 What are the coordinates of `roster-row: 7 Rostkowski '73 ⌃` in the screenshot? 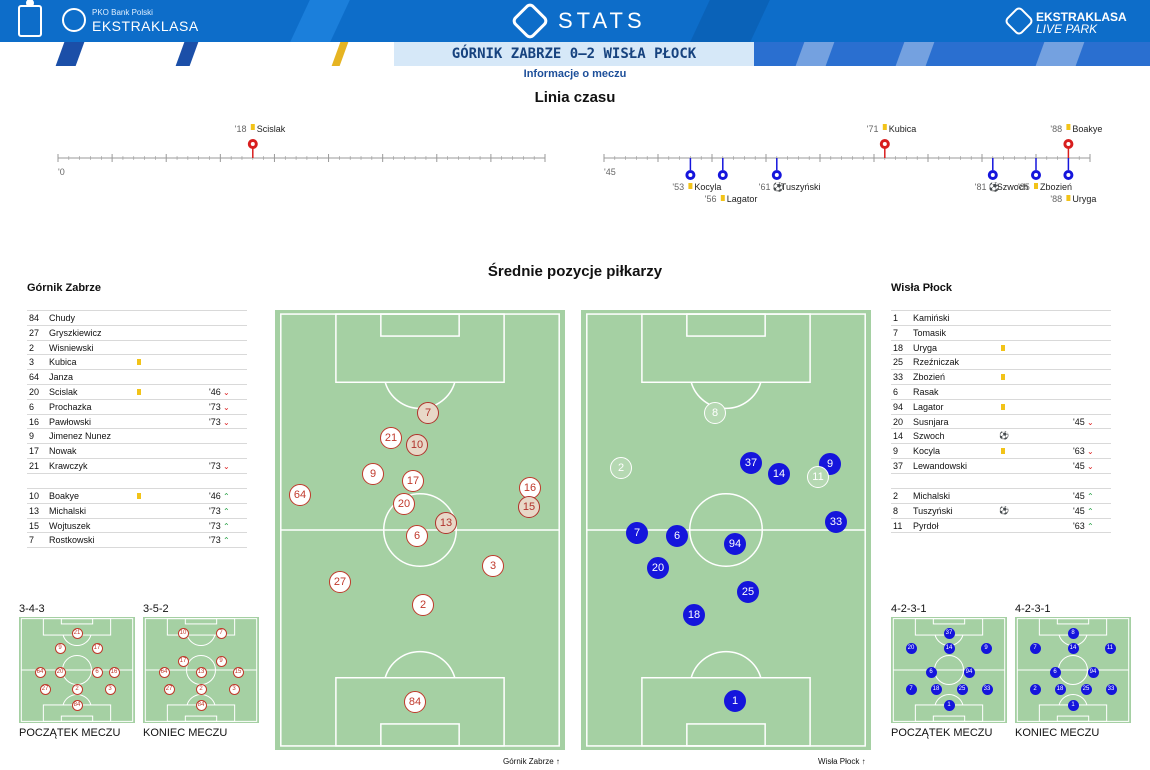 It's located at (137, 541).